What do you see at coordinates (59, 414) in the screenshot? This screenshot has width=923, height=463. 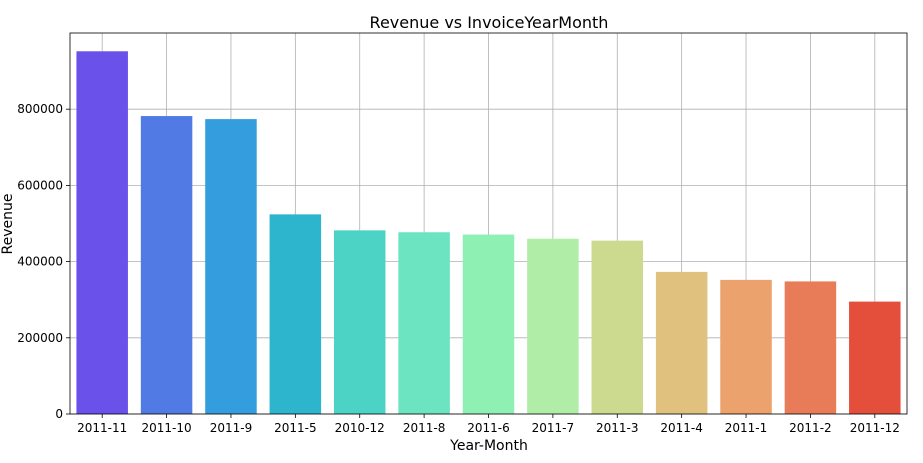 I see `y-tick-label: 0` at bounding box center [59, 414].